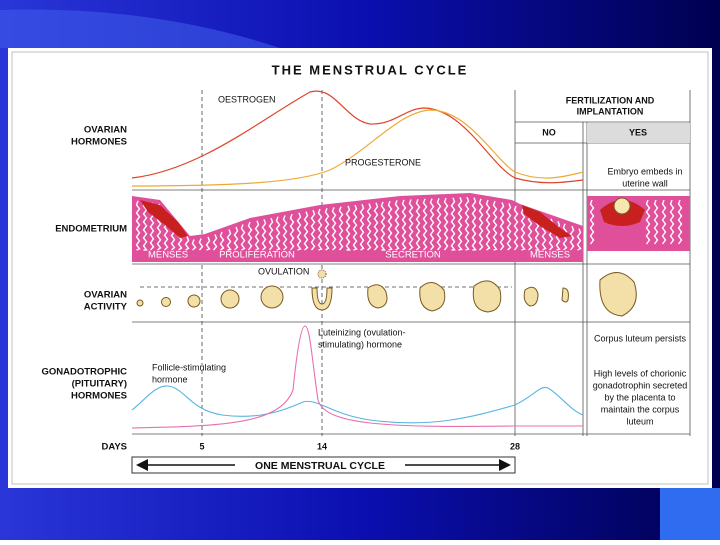  I want to click on fertilization-header: IMPLANTATION, so click(610, 111).